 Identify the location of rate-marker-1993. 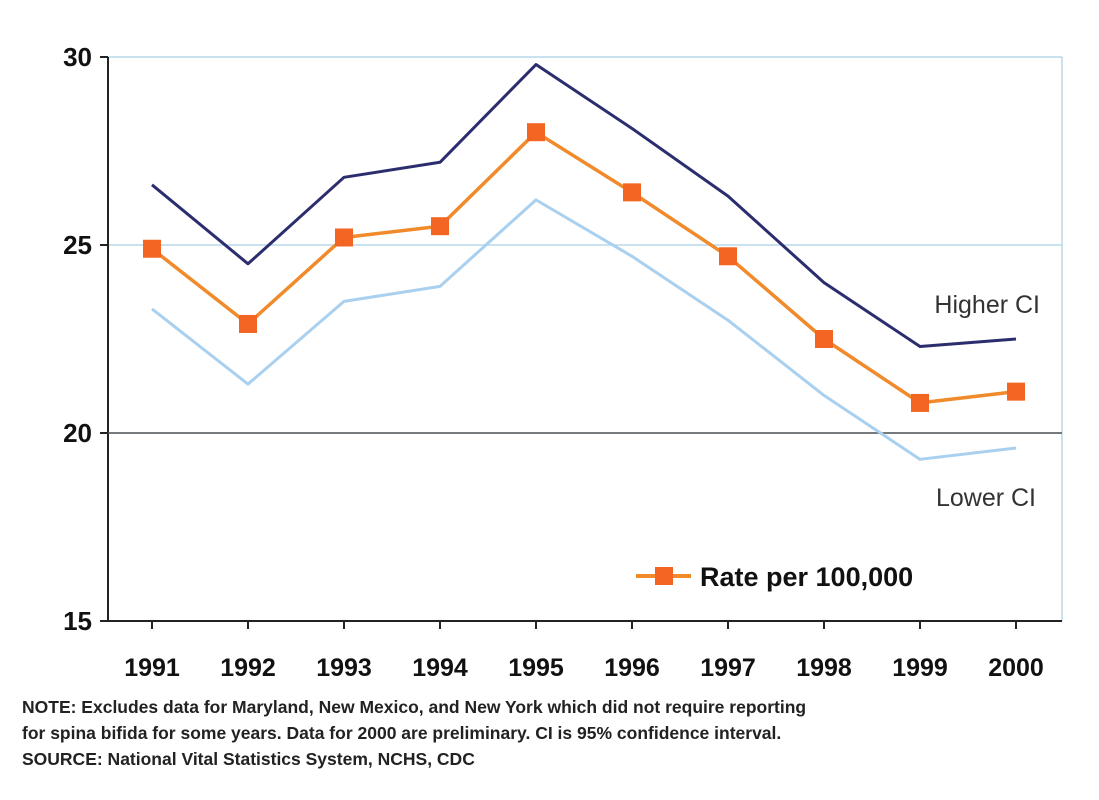
(344, 237).